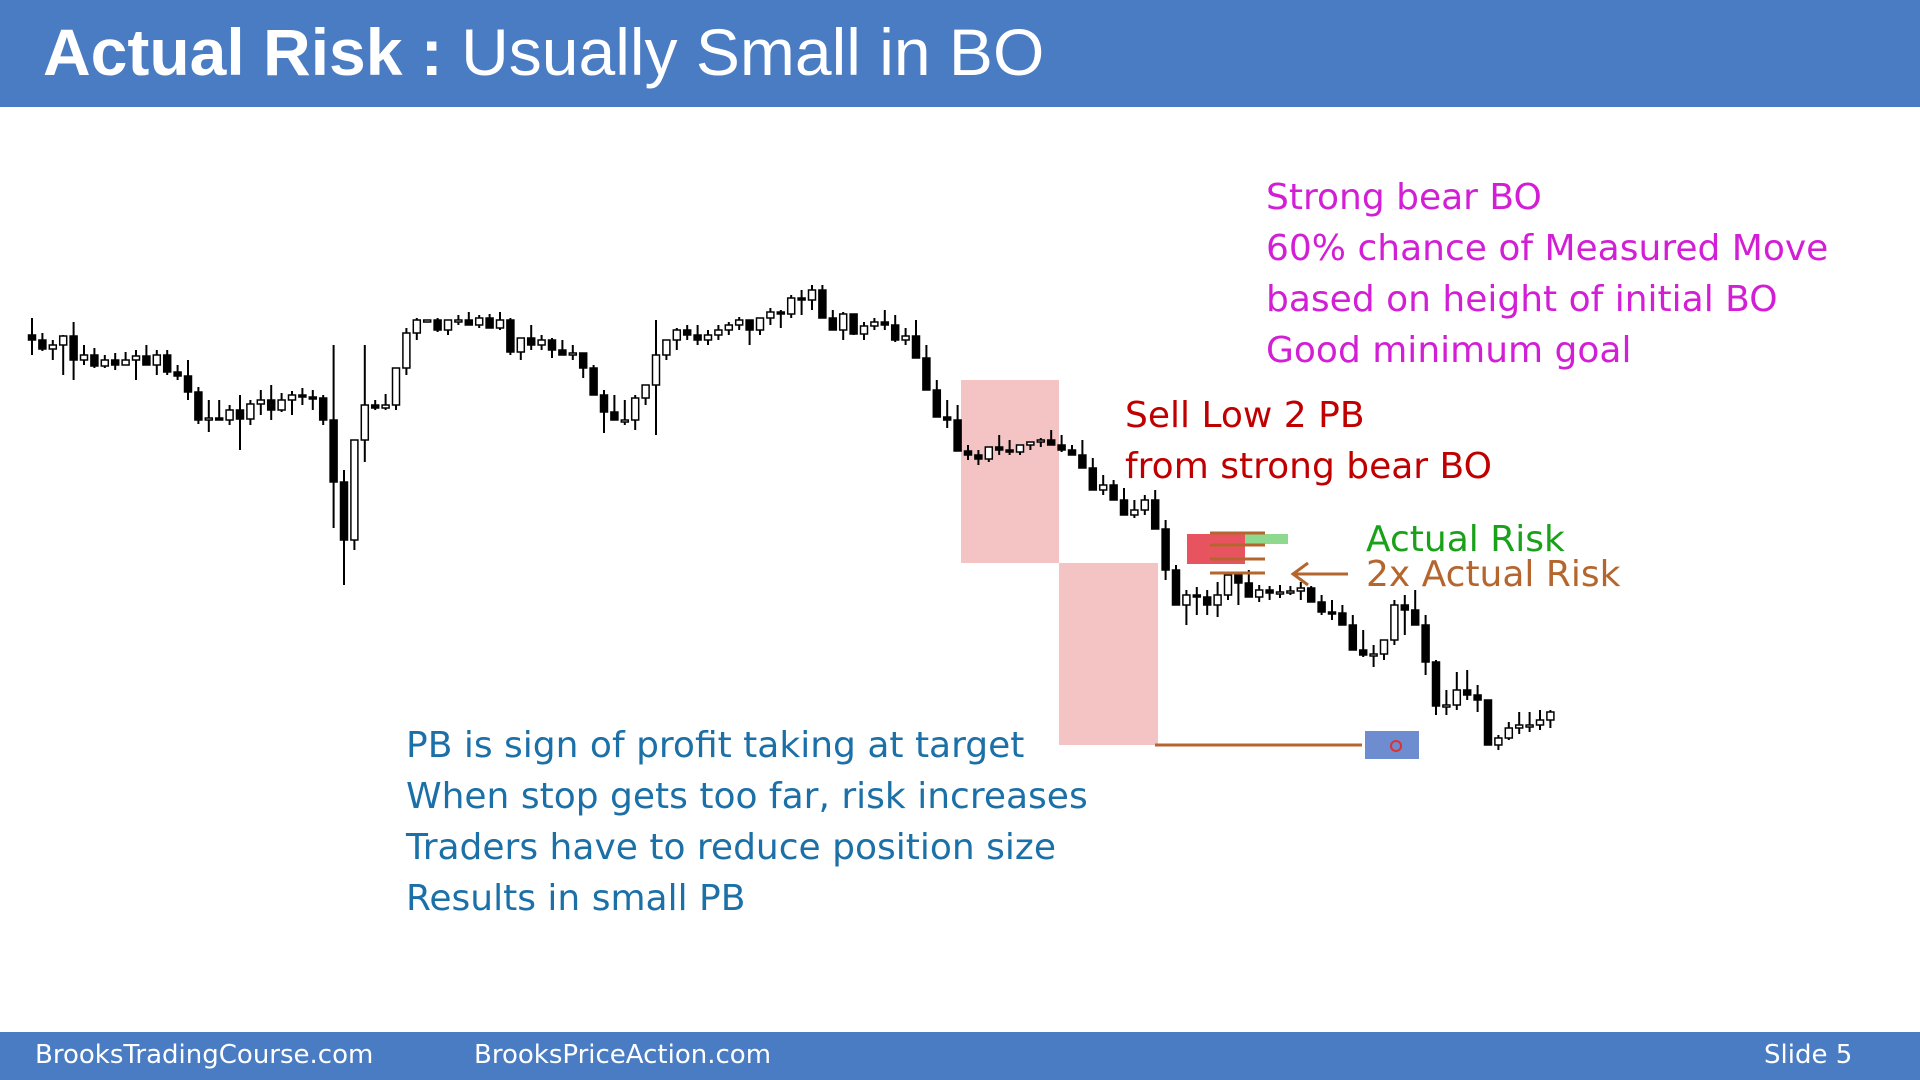  I want to click on footer-left-link: BrooksTradingCourse.com, so click(204, 1055).